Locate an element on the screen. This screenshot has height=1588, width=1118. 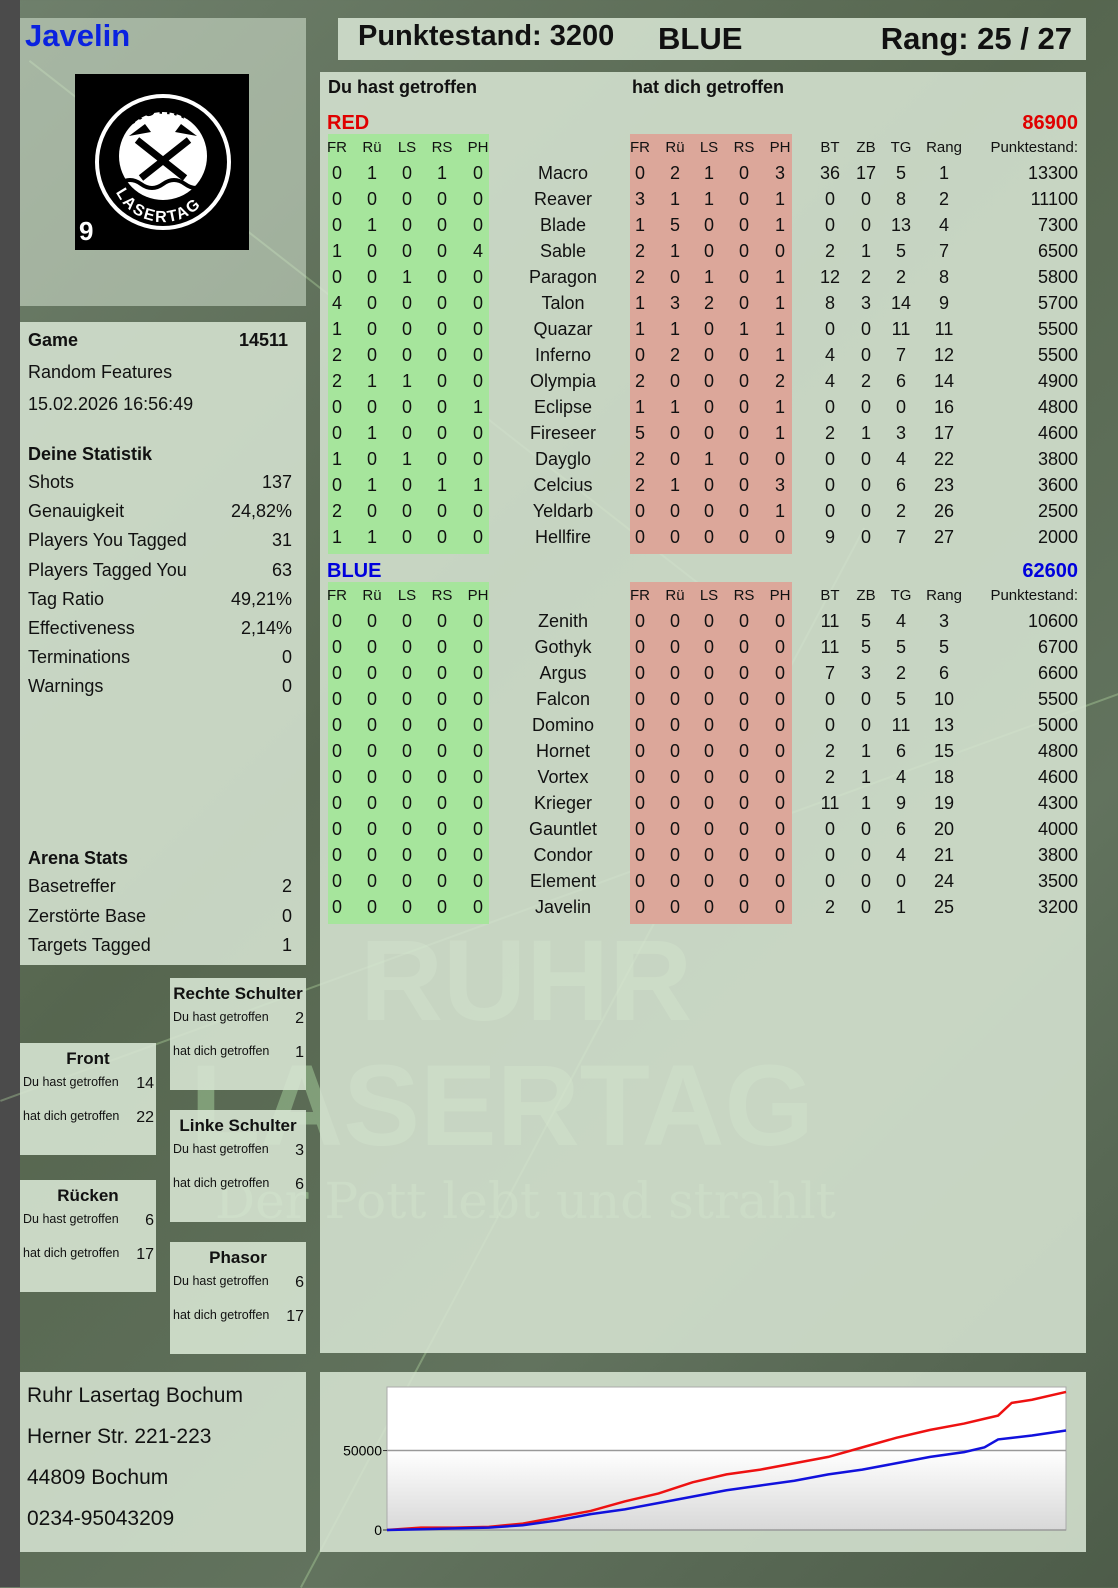
du-hast-cell: 2 is located at coordinates (337, 355).